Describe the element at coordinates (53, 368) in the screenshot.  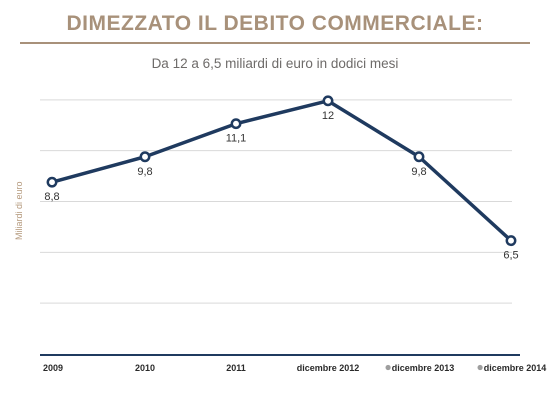
I see `x-tick-label-0: 2009` at that location.